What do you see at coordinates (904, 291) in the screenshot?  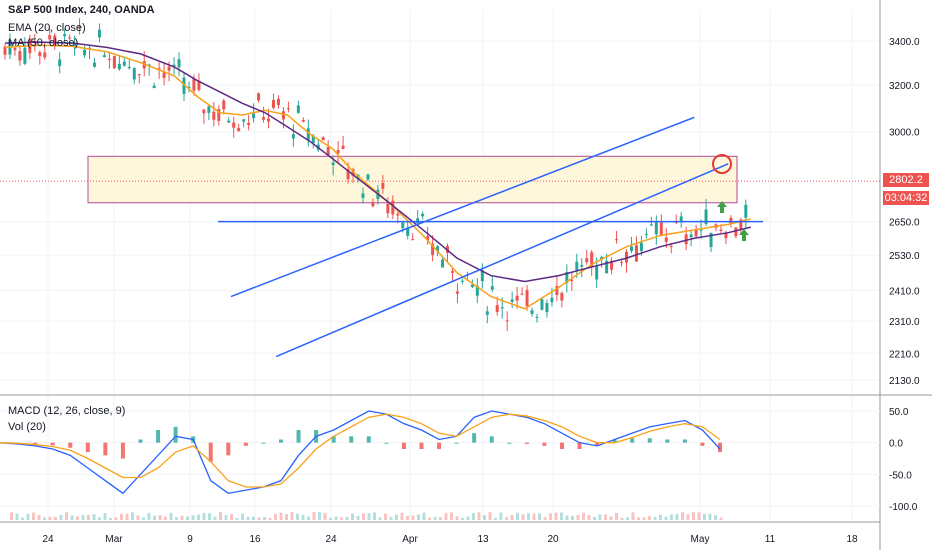 I see `price-tick-label: 2410.0` at bounding box center [904, 291].